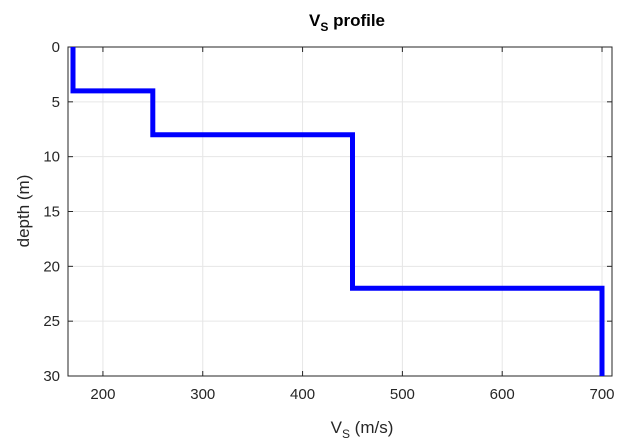 The image size is (629, 444). What do you see at coordinates (51, 212) in the screenshot?
I see `y-tick-label: 15` at bounding box center [51, 212].